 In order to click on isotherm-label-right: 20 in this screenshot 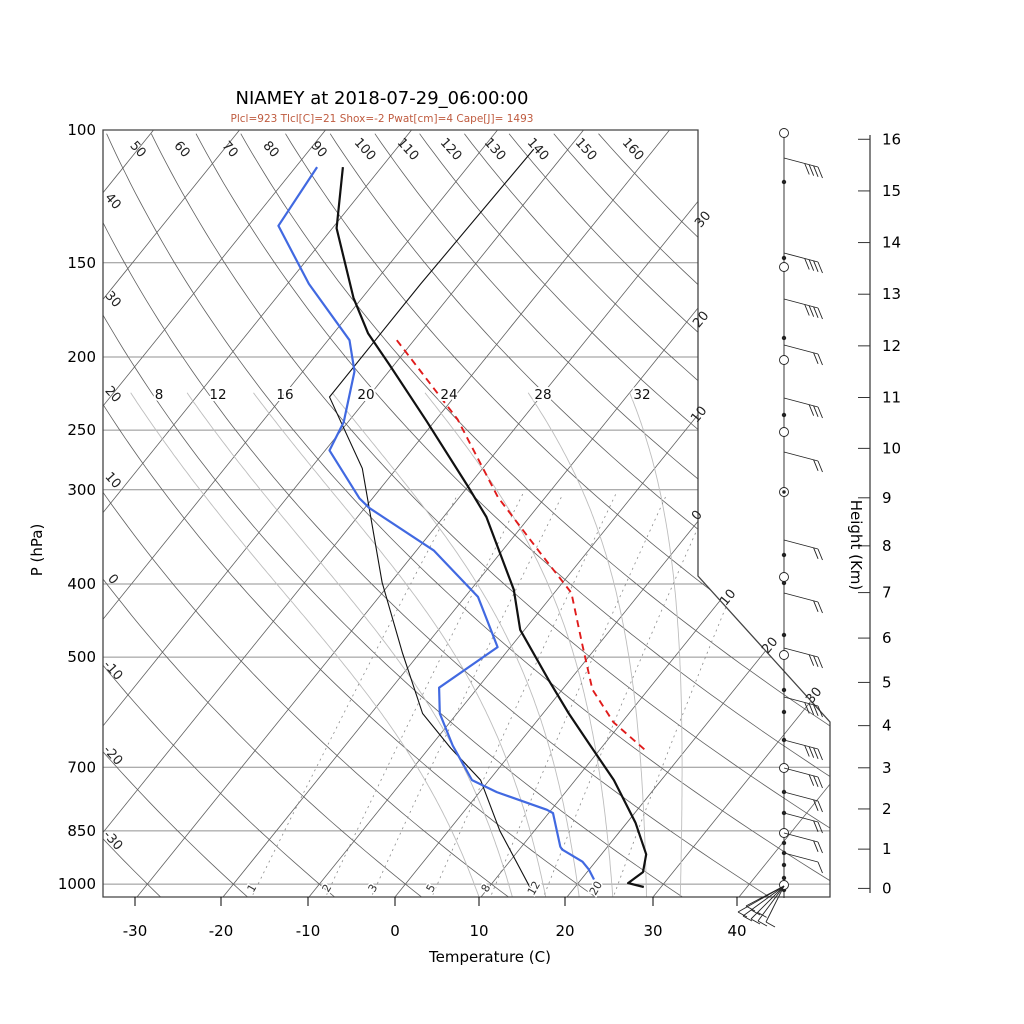, I will do `click(701, 320)`.